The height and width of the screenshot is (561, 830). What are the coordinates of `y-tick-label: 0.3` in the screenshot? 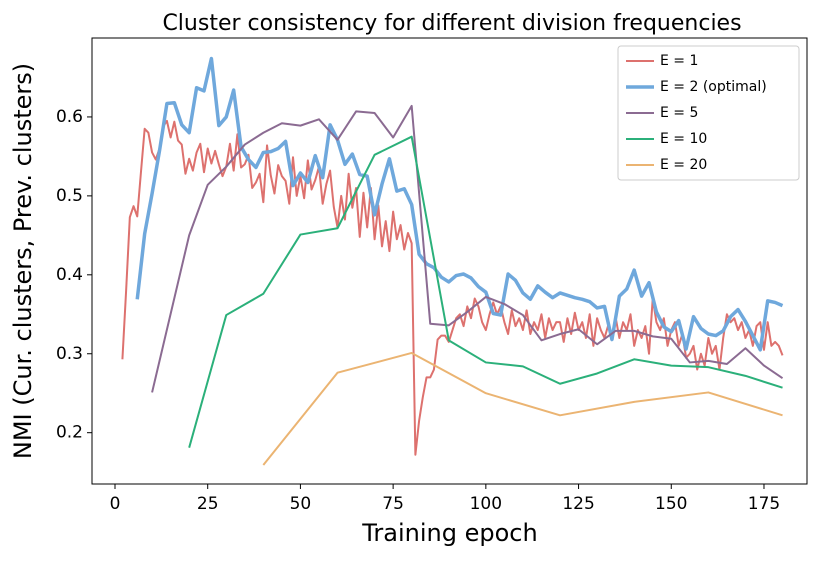 It's located at (69, 354).